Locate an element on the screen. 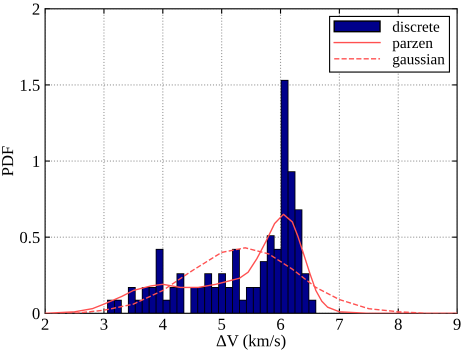 The width and height of the screenshot is (465, 352). x-tick-label: 4 is located at coordinates (162, 324).